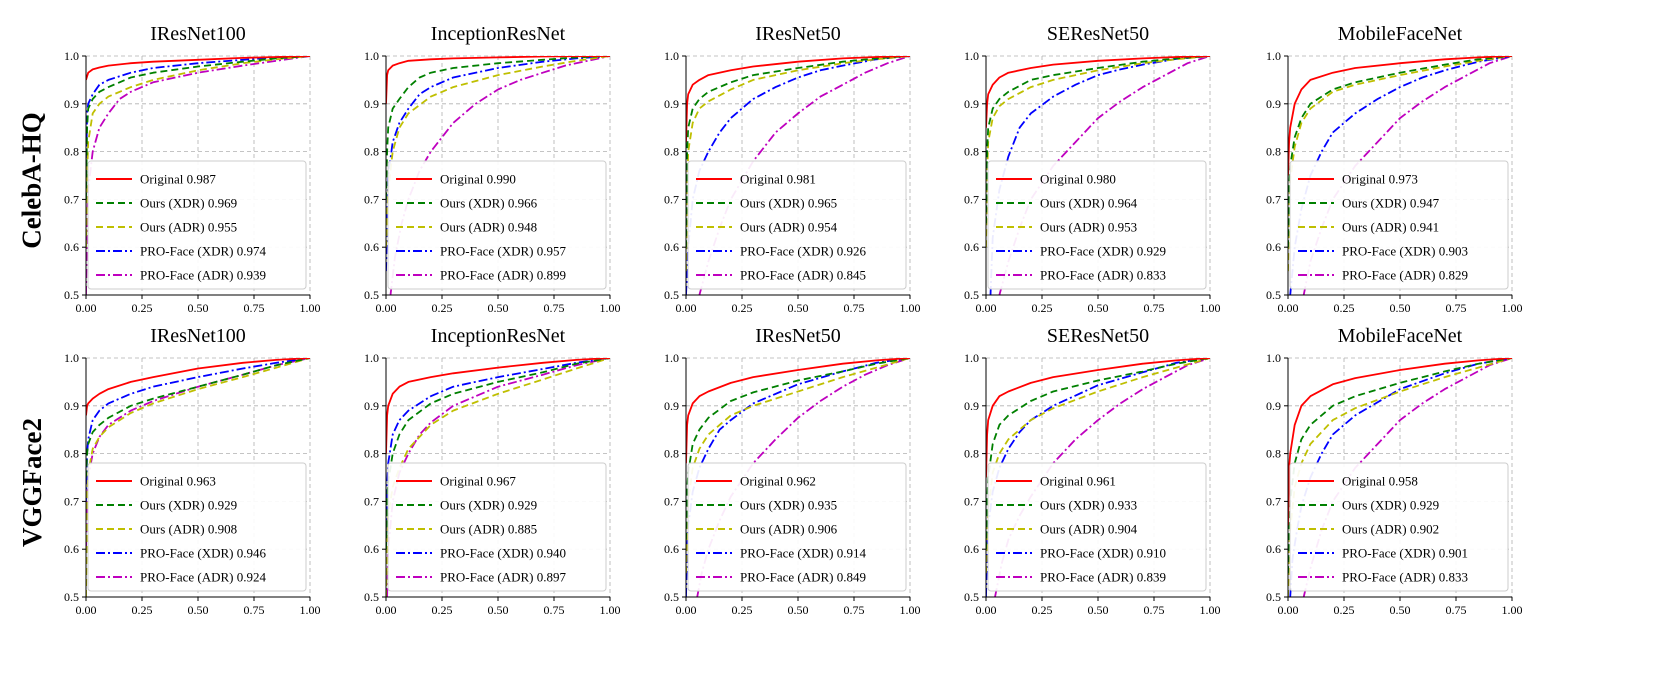 The height and width of the screenshot is (674, 1661). What do you see at coordinates (1098, 336) in the screenshot?
I see `chart-title: SEResNet50` at bounding box center [1098, 336].